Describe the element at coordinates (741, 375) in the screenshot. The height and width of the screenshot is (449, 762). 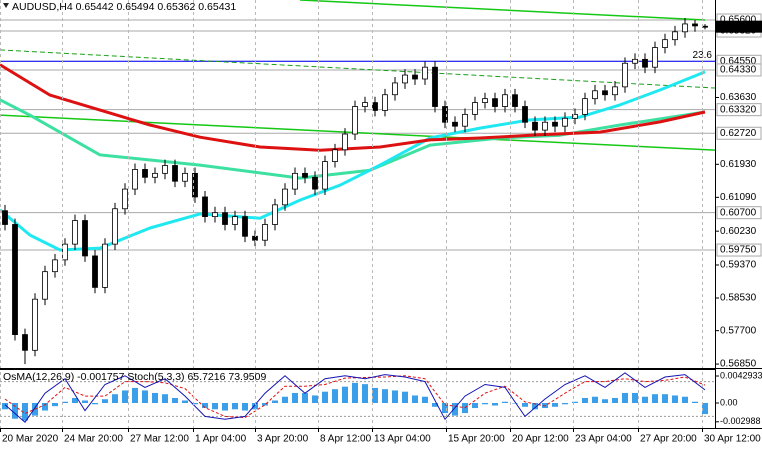
I see `y-tick-label: 0.0042933` at that location.